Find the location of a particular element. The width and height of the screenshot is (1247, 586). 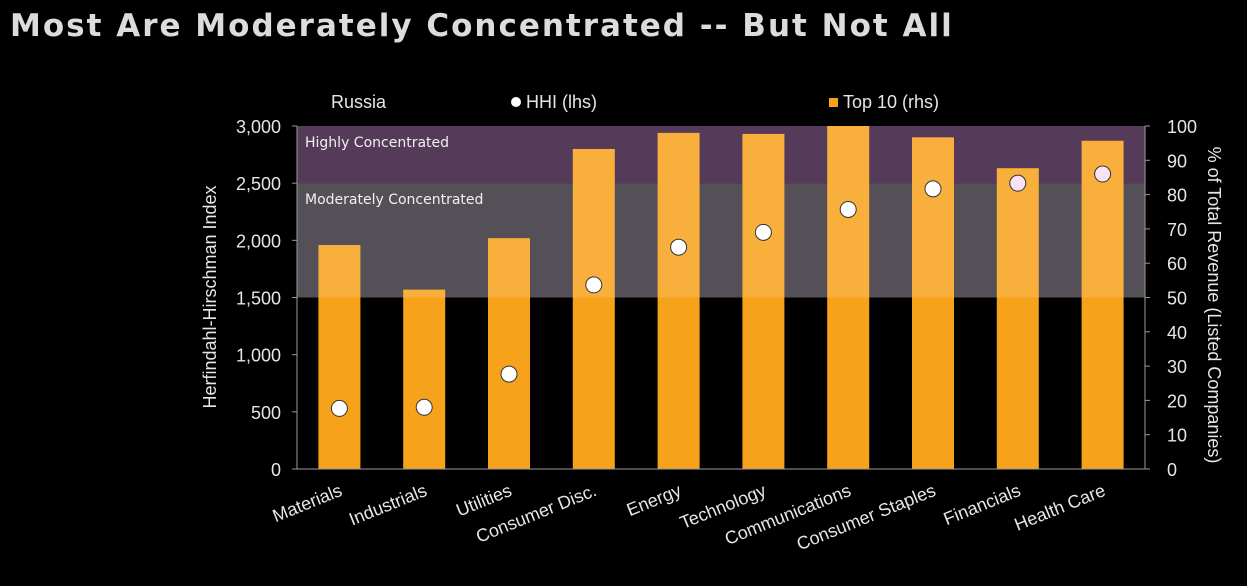

x-tick-label-7: Consumer Staples is located at coordinates (866, 517).